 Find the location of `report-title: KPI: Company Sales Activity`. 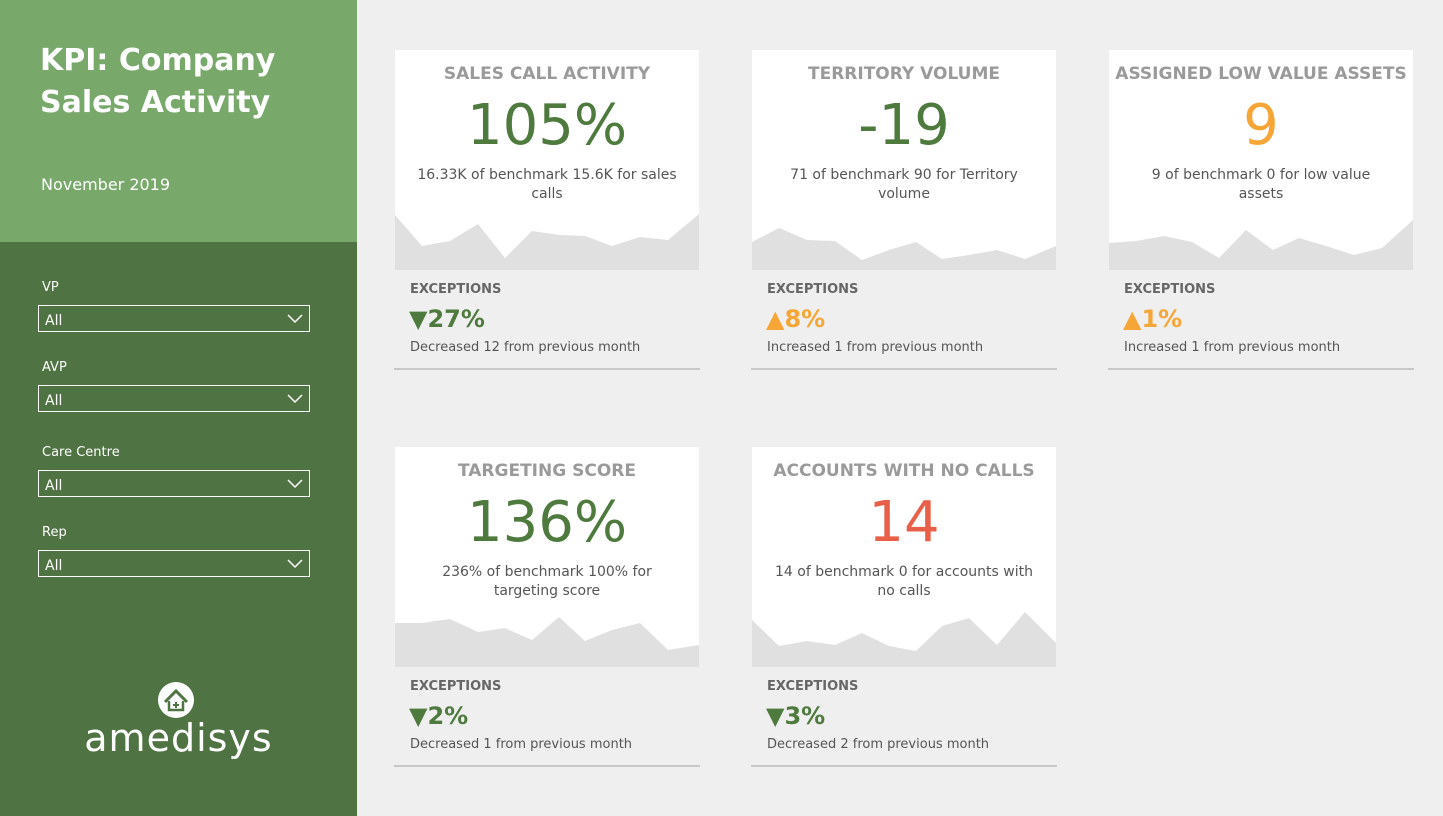

report-title: KPI: Company Sales Activity is located at coordinates (158, 81).